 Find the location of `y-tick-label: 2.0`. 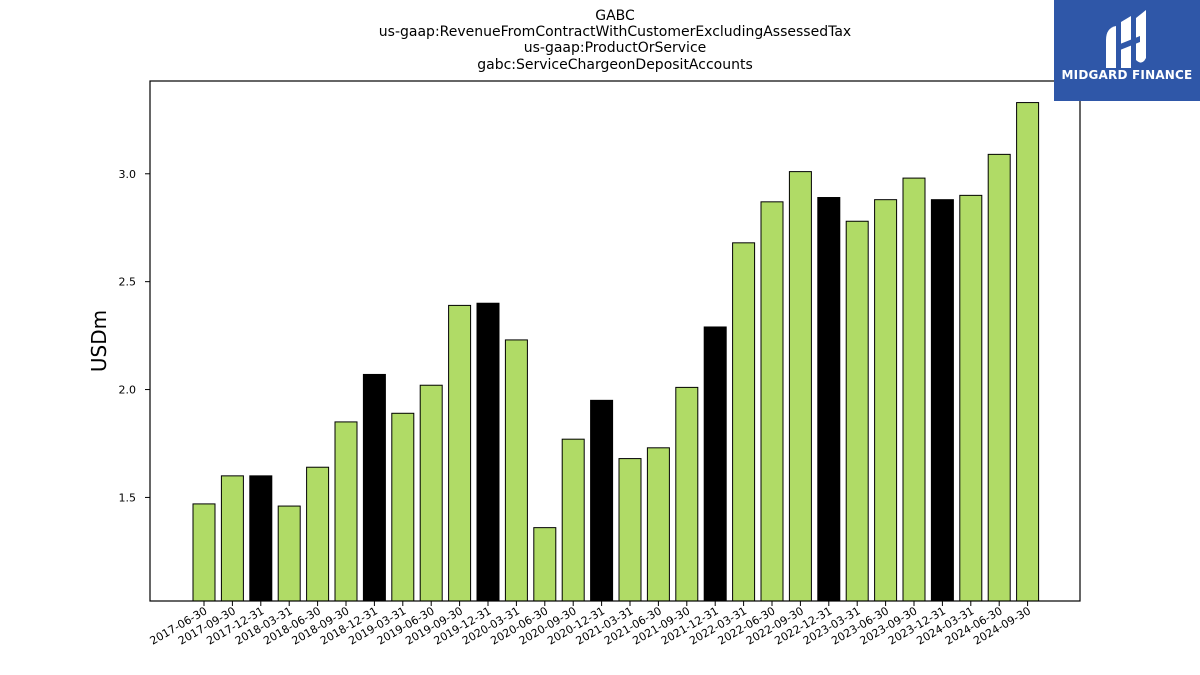

y-tick-label: 2.0 is located at coordinates (128, 390).